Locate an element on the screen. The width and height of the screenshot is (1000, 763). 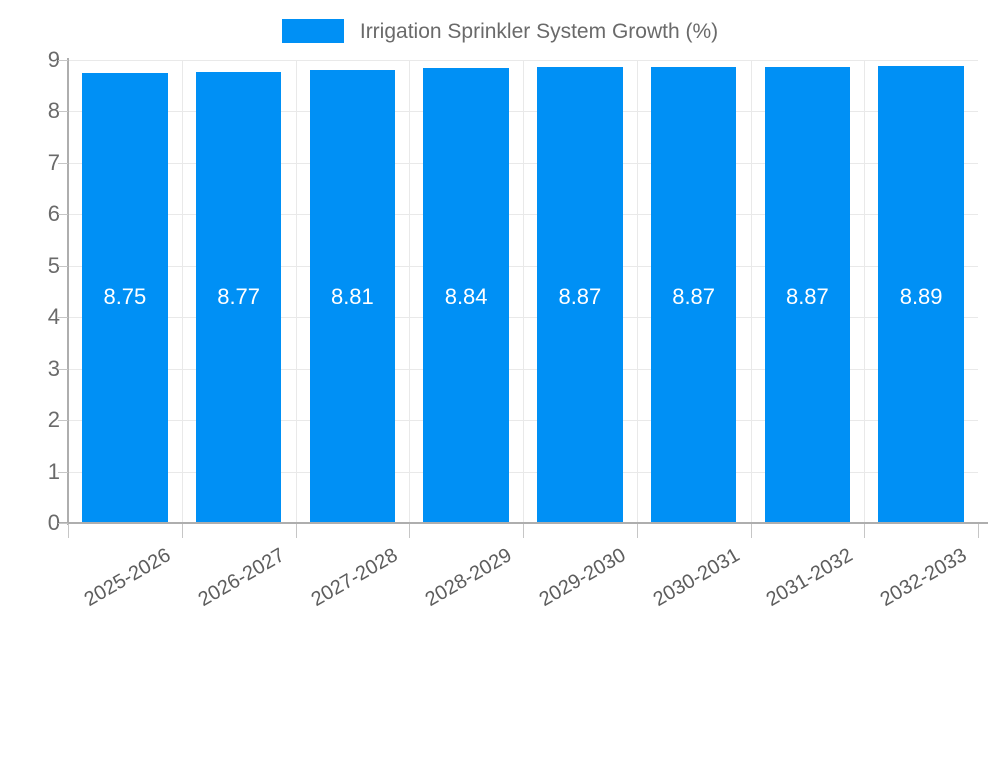
y-axis-tick-label: 2 is located at coordinates (53, 420).